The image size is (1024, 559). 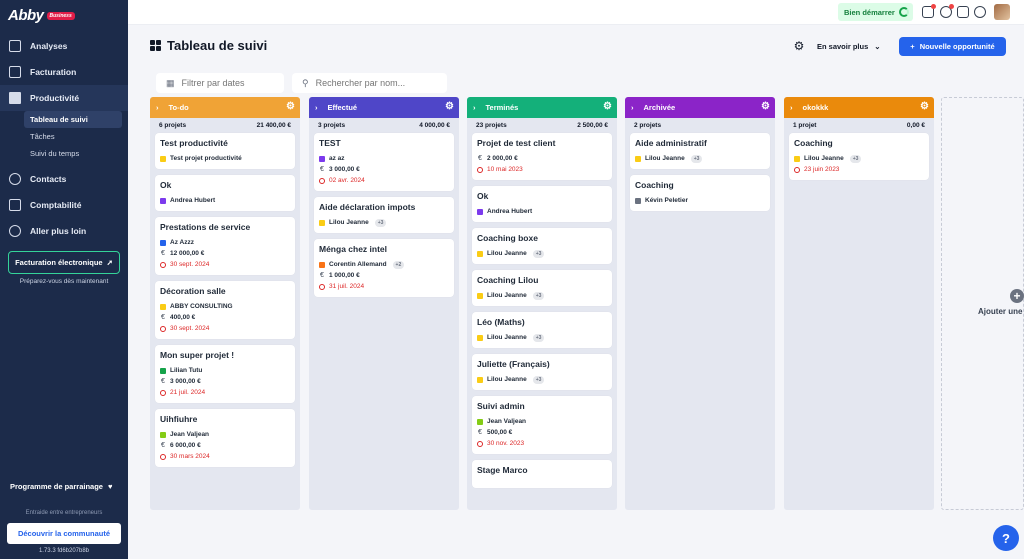 What do you see at coordinates (666, 200) in the screenshot?
I see `card-client-name: Kévin Peletier` at bounding box center [666, 200].